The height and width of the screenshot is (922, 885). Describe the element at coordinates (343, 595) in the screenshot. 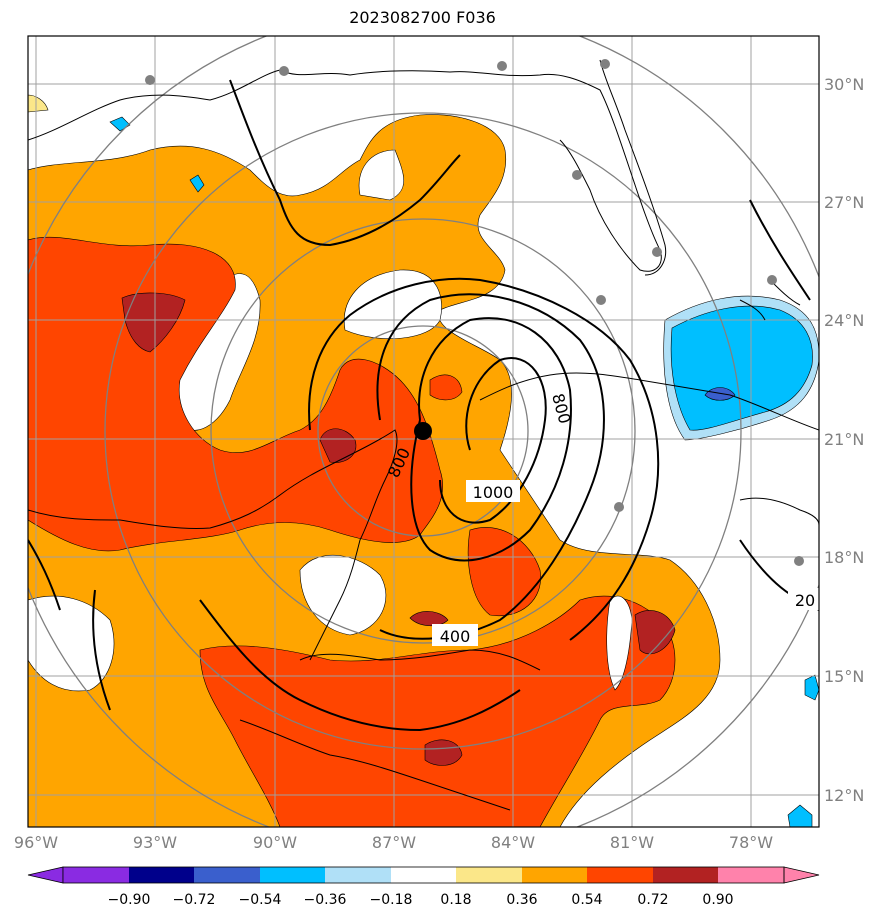

I see `shade-zero-south-b` at that location.